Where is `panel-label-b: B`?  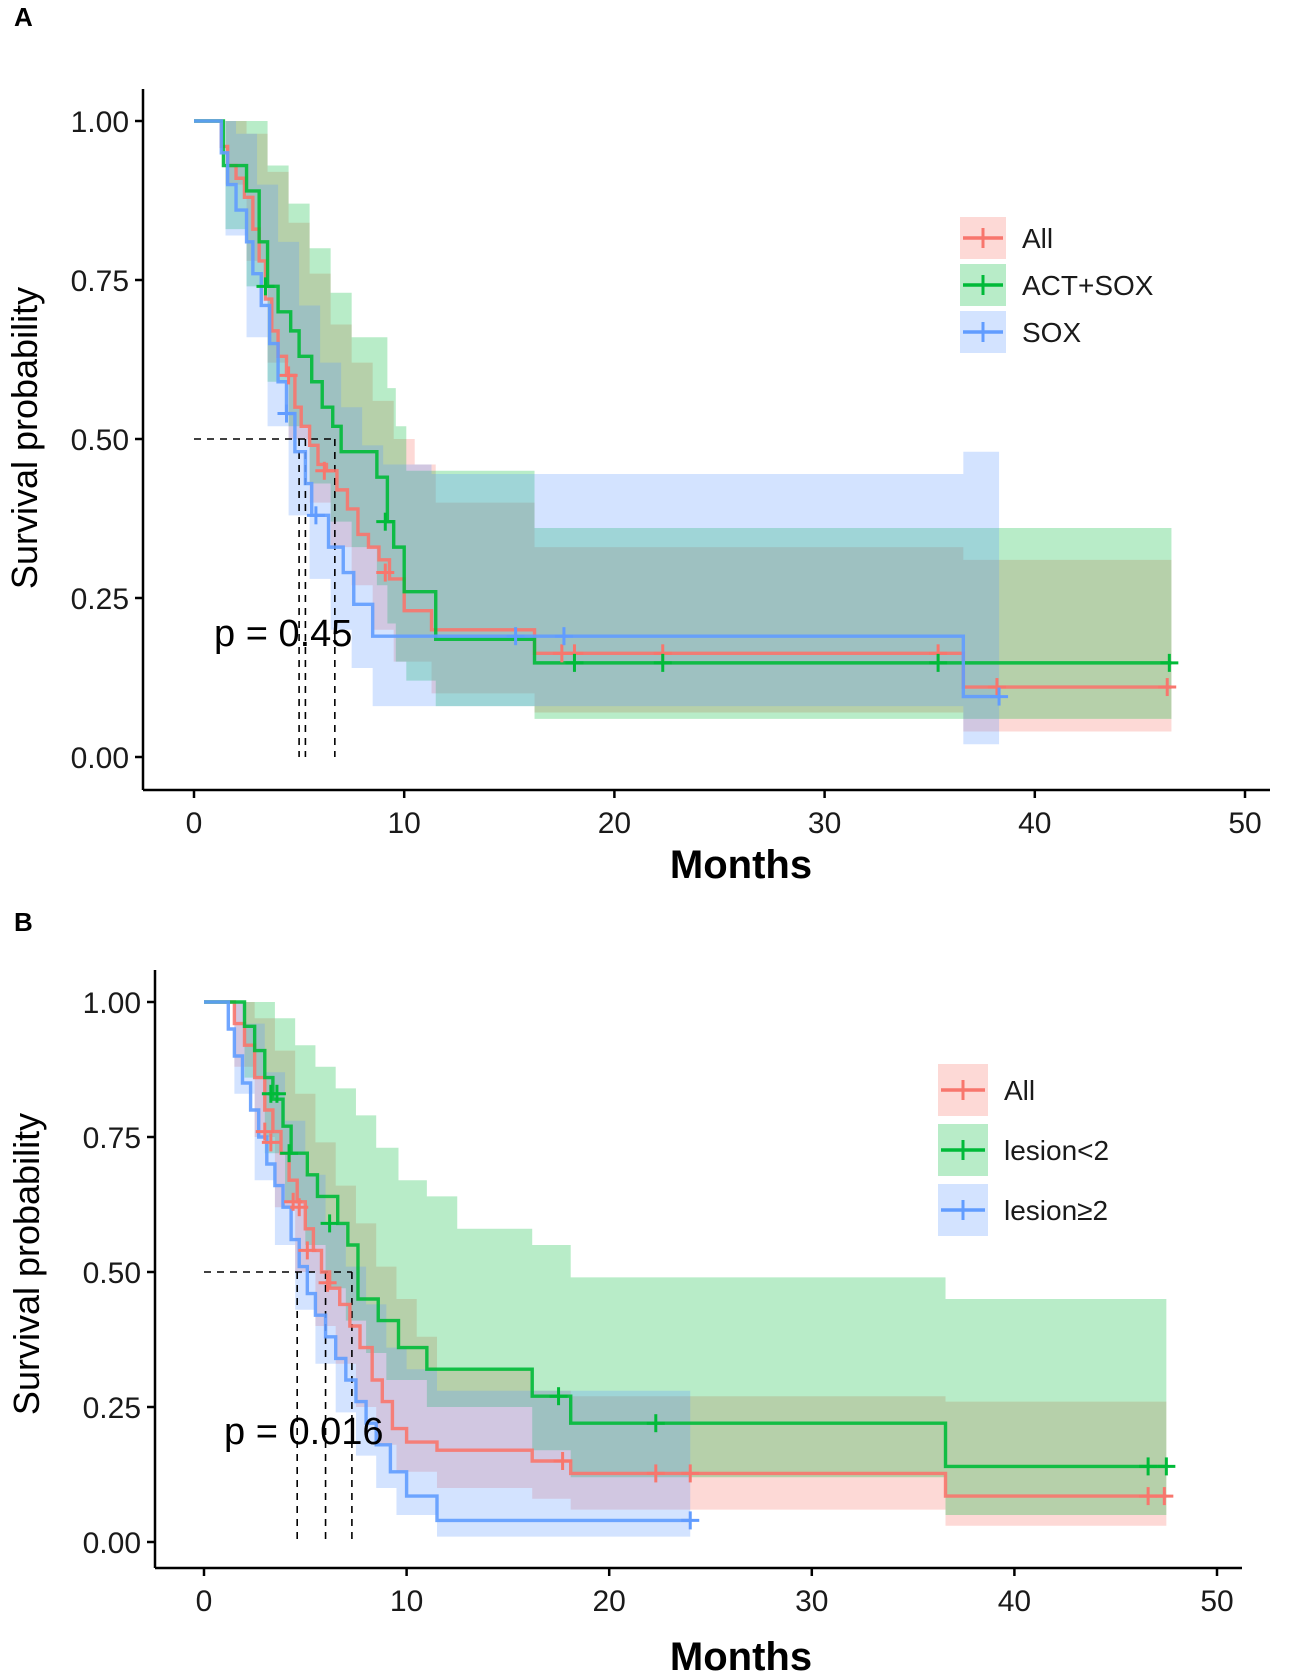 panel-label-b: B is located at coordinates (23, 922).